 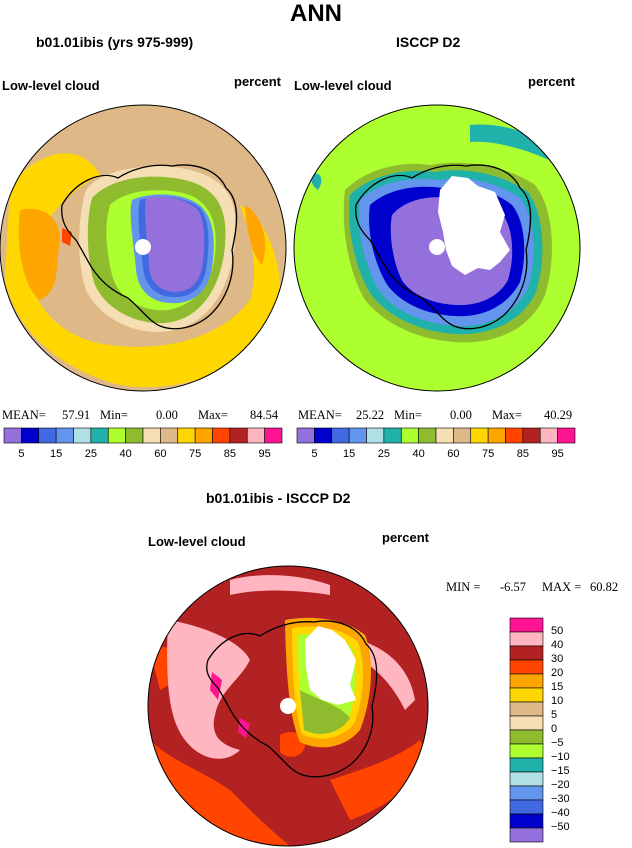 I want to click on colorbar-tick-label: −5, so click(x=557, y=743).